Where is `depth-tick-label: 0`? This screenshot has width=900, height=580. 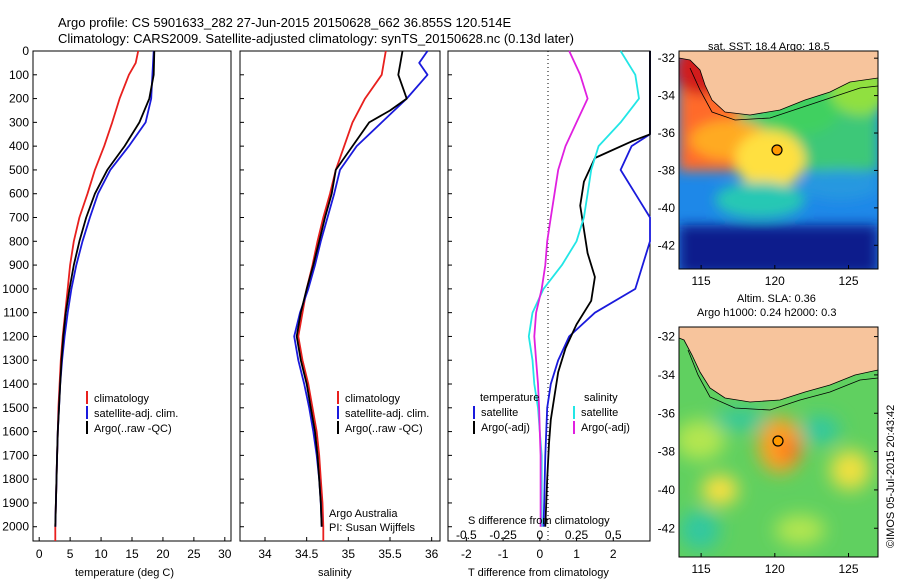
depth-tick-label: 0 is located at coordinates (25, 51).